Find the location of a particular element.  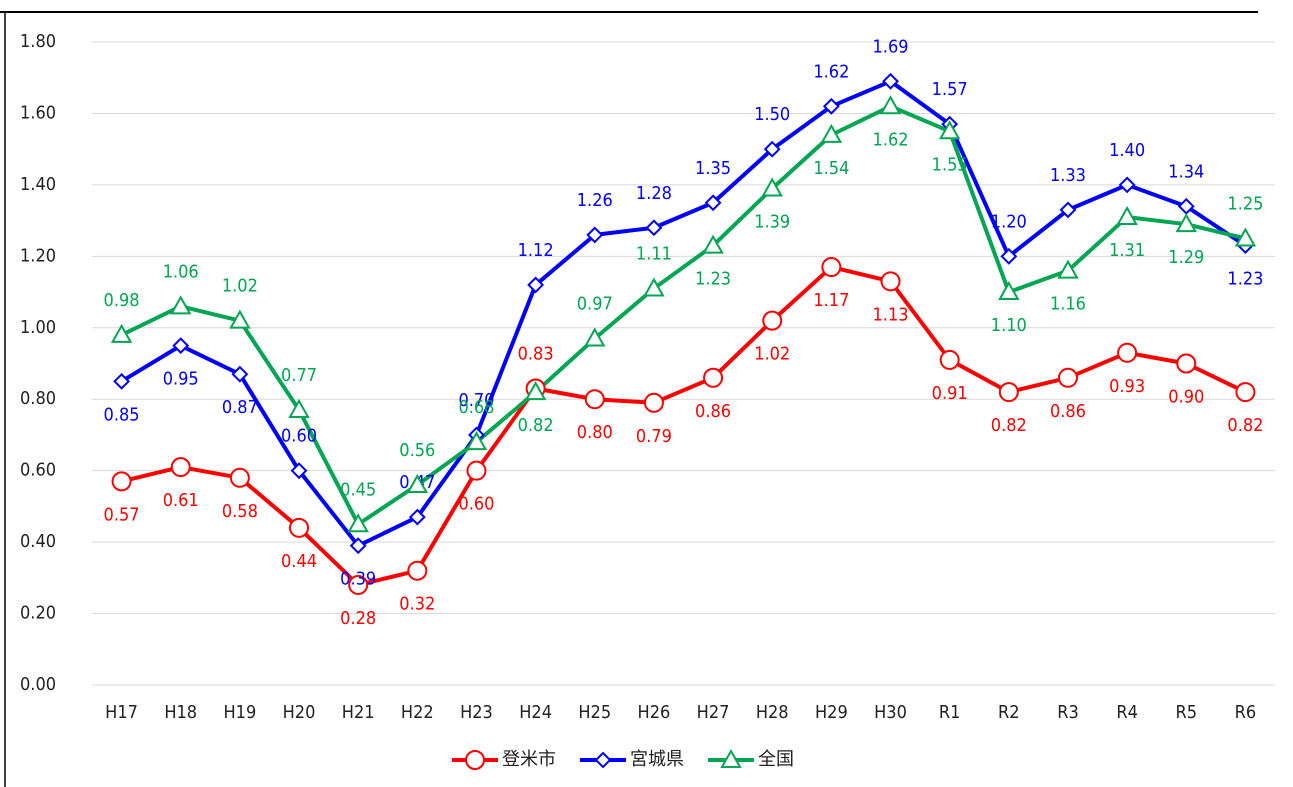

data-label: 1.29 is located at coordinates (1186, 257).